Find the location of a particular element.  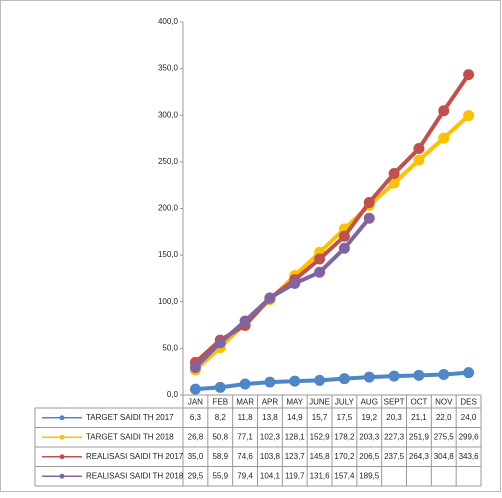

table-value: 203,3 is located at coordinates (369, 436).